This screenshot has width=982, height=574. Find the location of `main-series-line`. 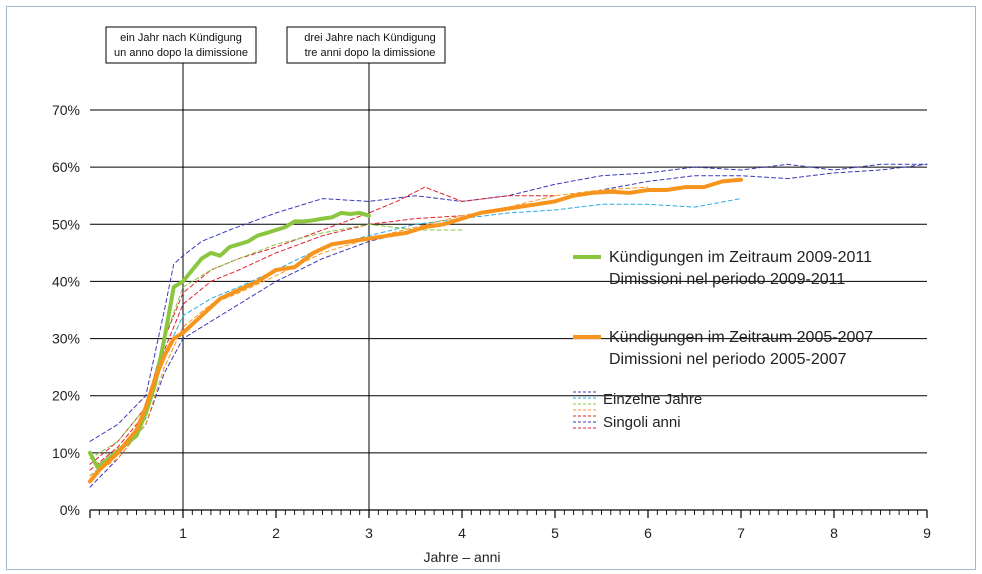

main-series-line is located at coordinates (229, 340).